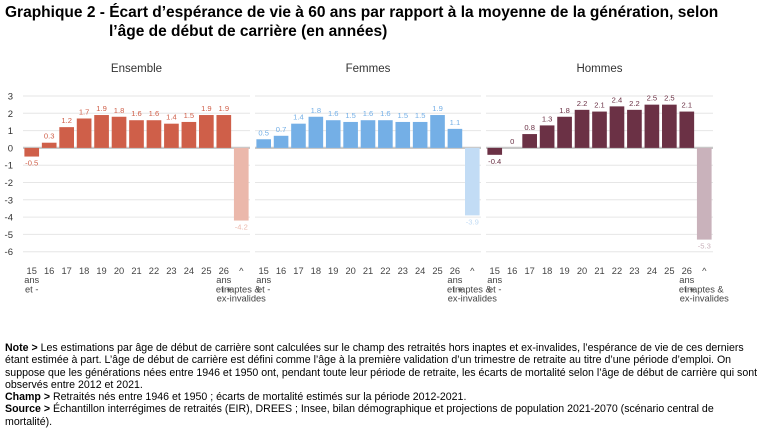 This screenshot has width=764, height=435. What do you see at coordinates (495, 271) in the screenshot?
I see `x-tick-label: 15` at bounding box center [495, 271].